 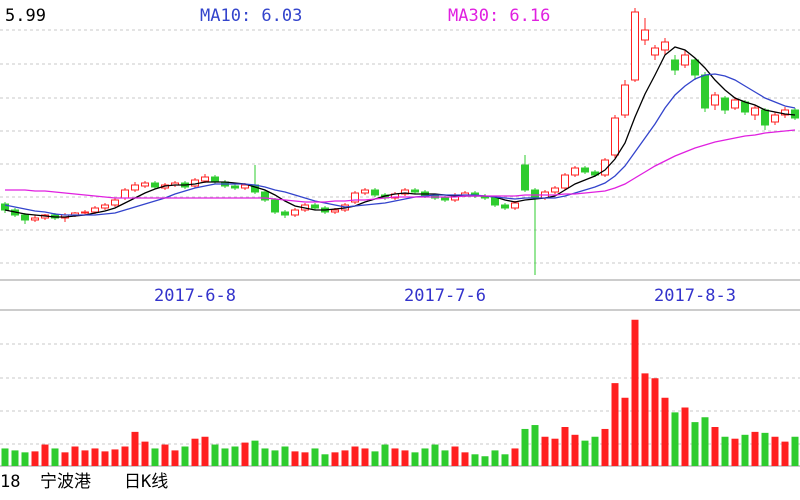 I want to click on legend-label: MA10: 6.03, so click(x=251, y=16).